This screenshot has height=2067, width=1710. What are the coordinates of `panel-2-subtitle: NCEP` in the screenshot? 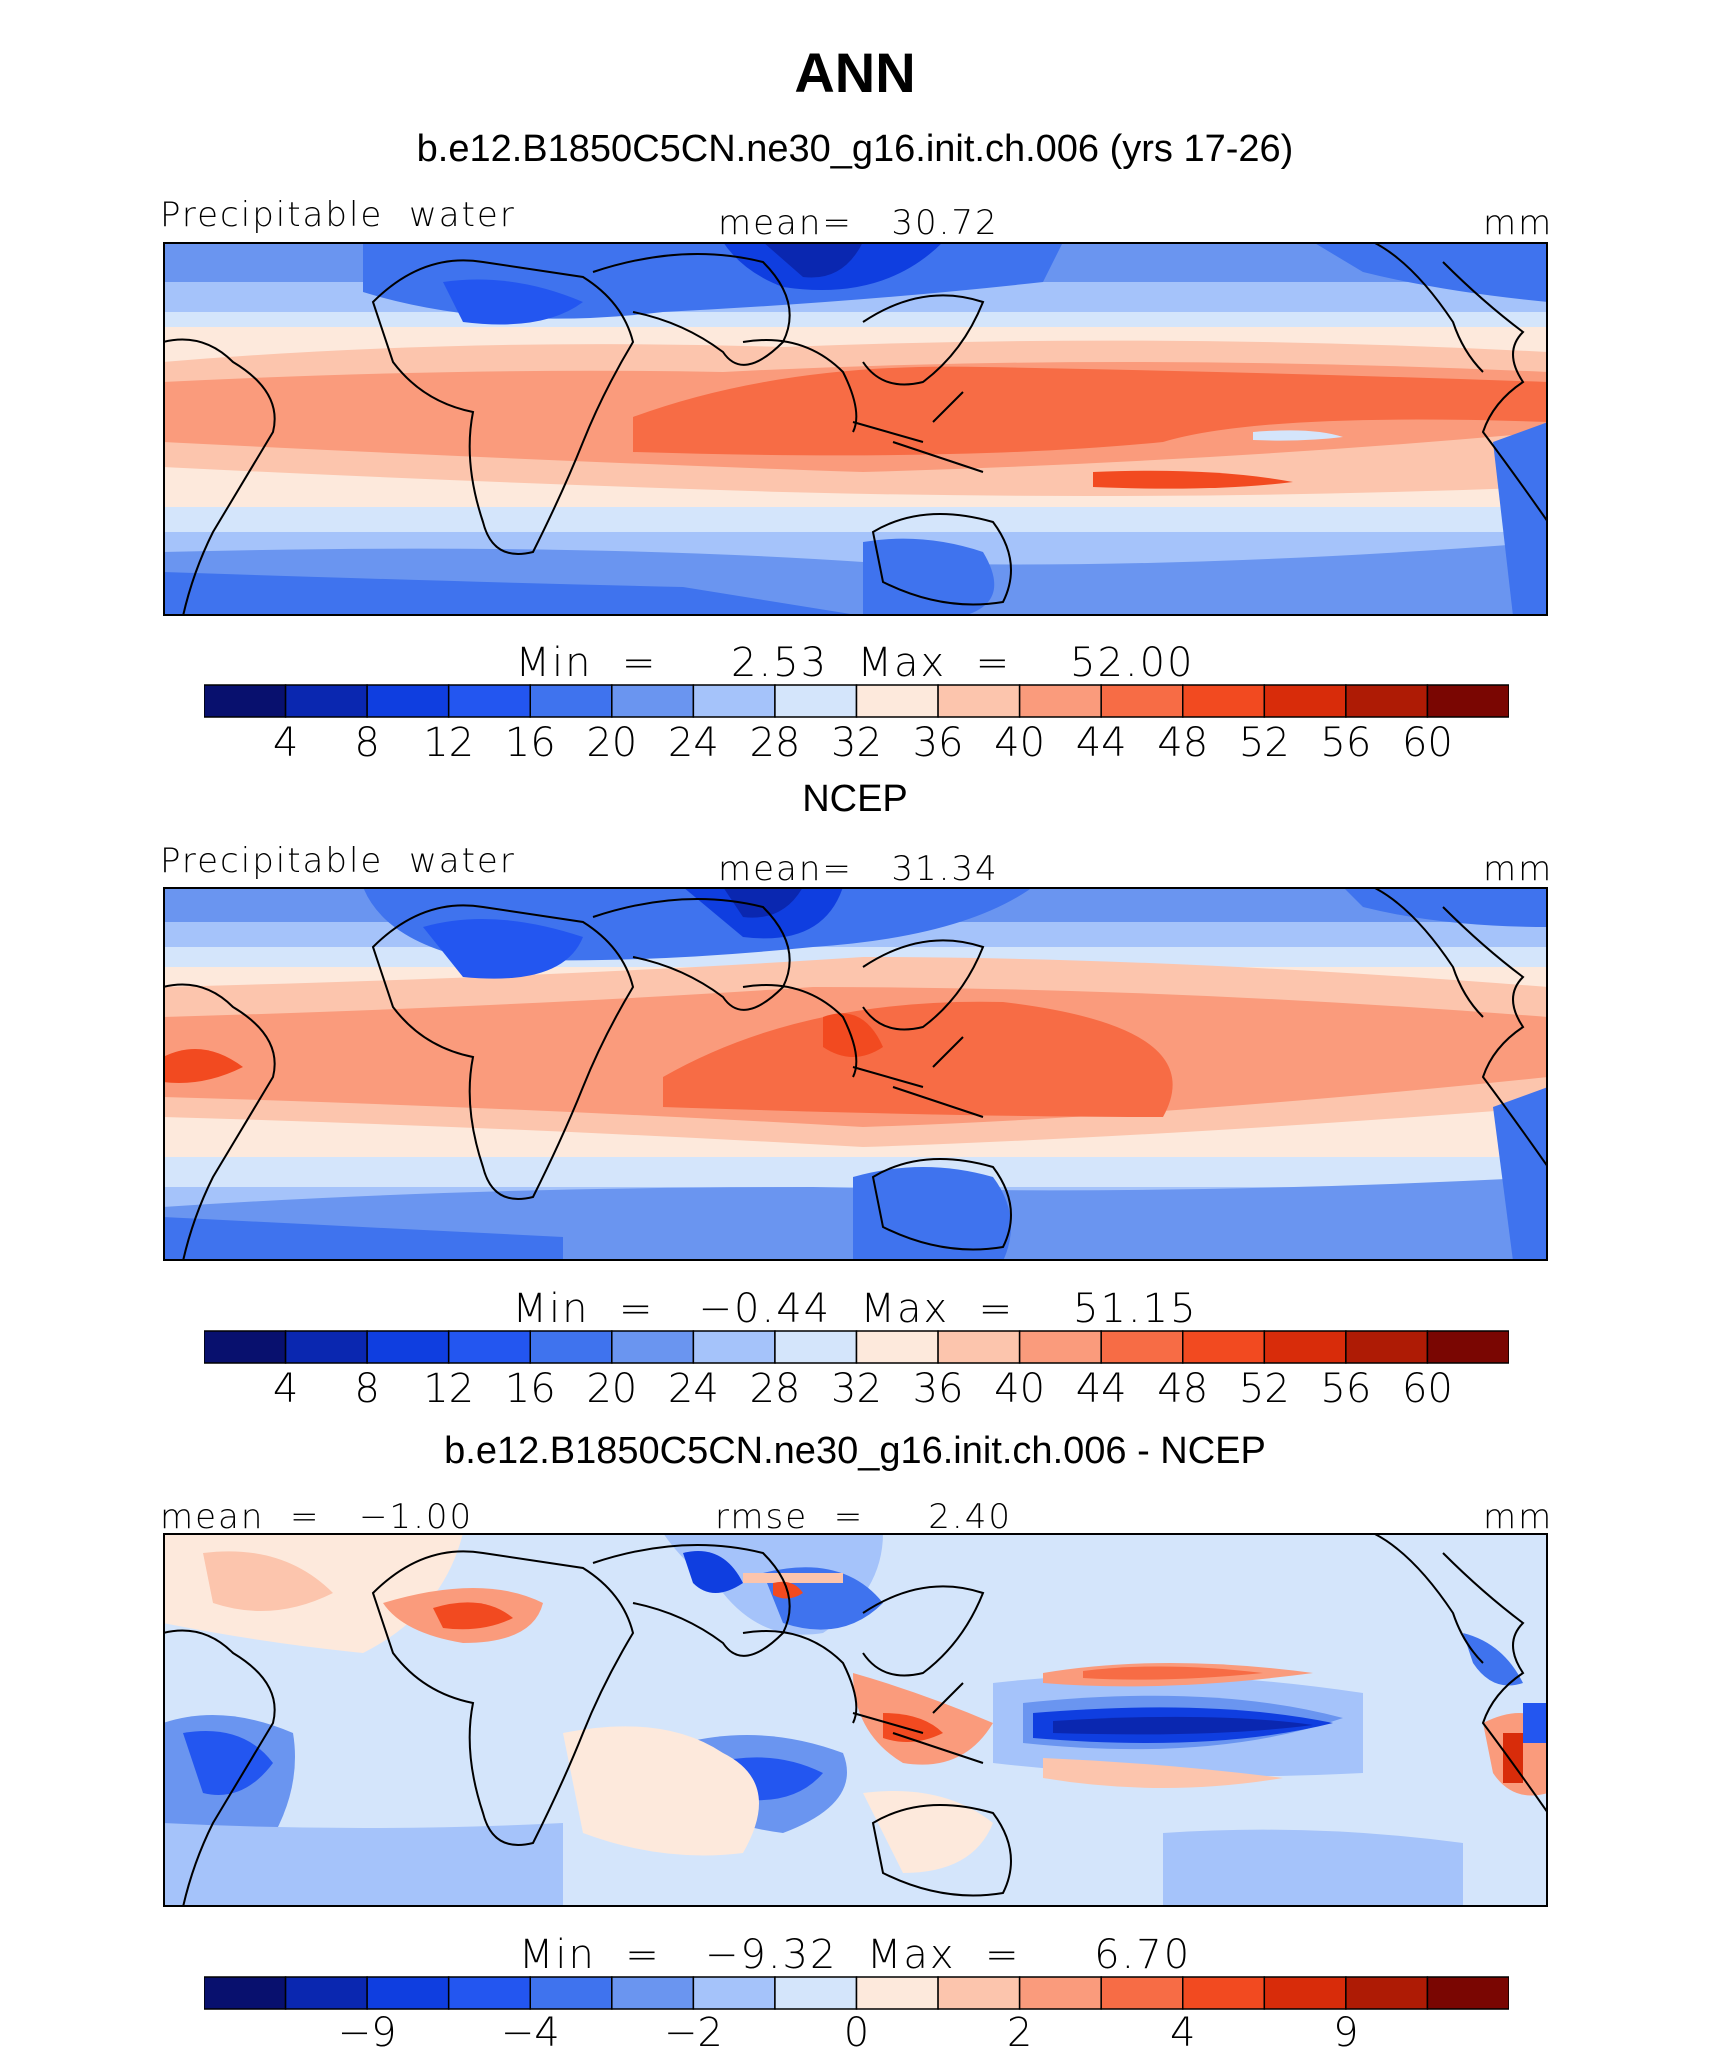 It's located at (855, 799).